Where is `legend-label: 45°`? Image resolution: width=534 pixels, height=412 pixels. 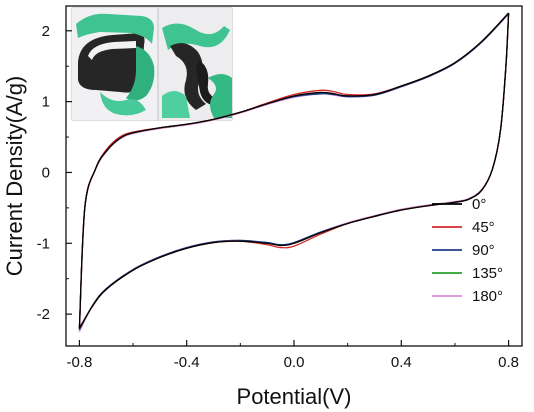
legend-label: 45° is located at coordinates (483, 227).